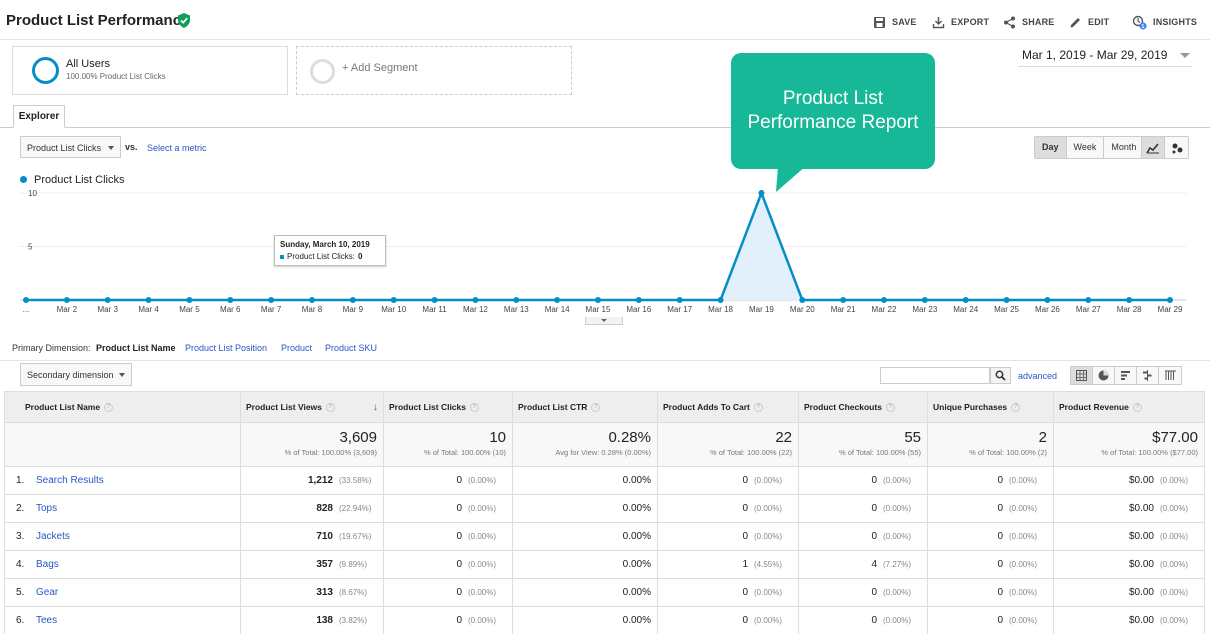  Describe the element at coordinates (434, 70) in the screenshot. I see `add-segment-button: + Add Segment` at that location.